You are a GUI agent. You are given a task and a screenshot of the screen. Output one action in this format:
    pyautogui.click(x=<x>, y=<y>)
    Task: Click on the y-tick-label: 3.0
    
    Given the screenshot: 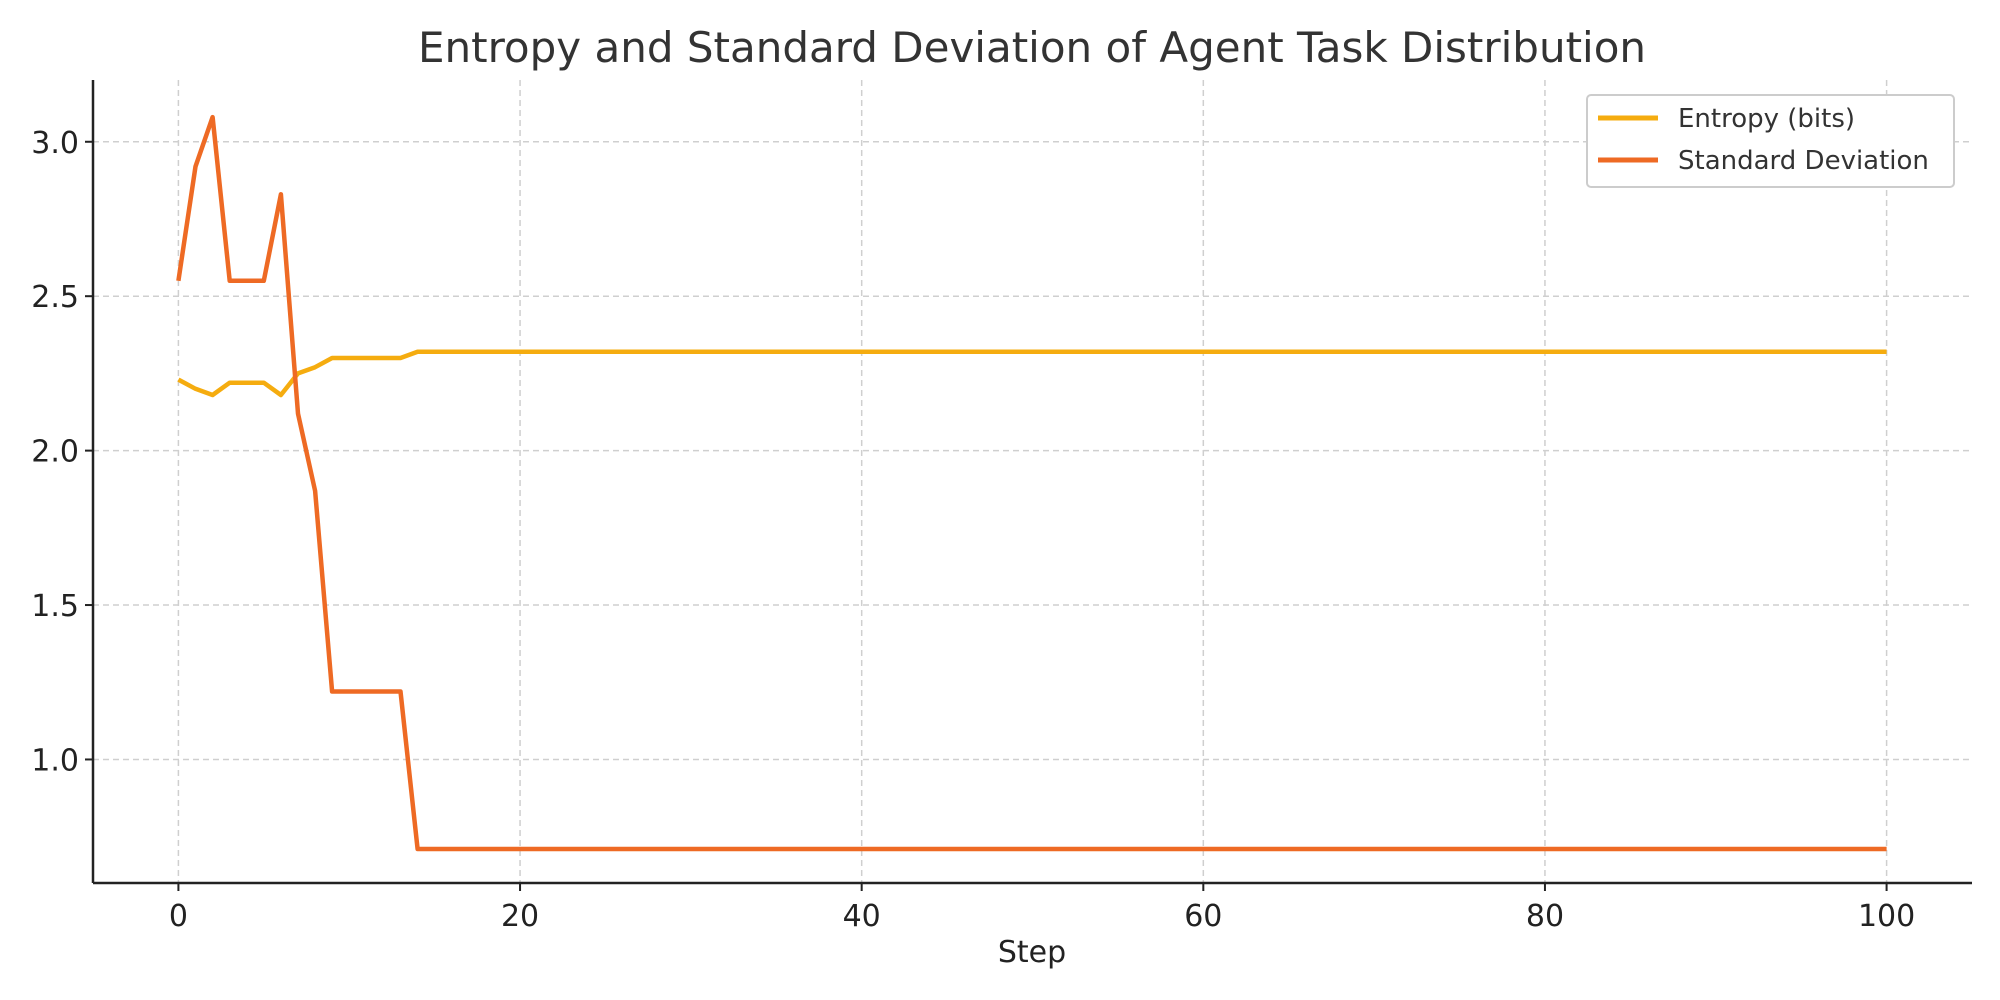 What is the action you would take?
    pyautogui.click(x=55, y=143)
    